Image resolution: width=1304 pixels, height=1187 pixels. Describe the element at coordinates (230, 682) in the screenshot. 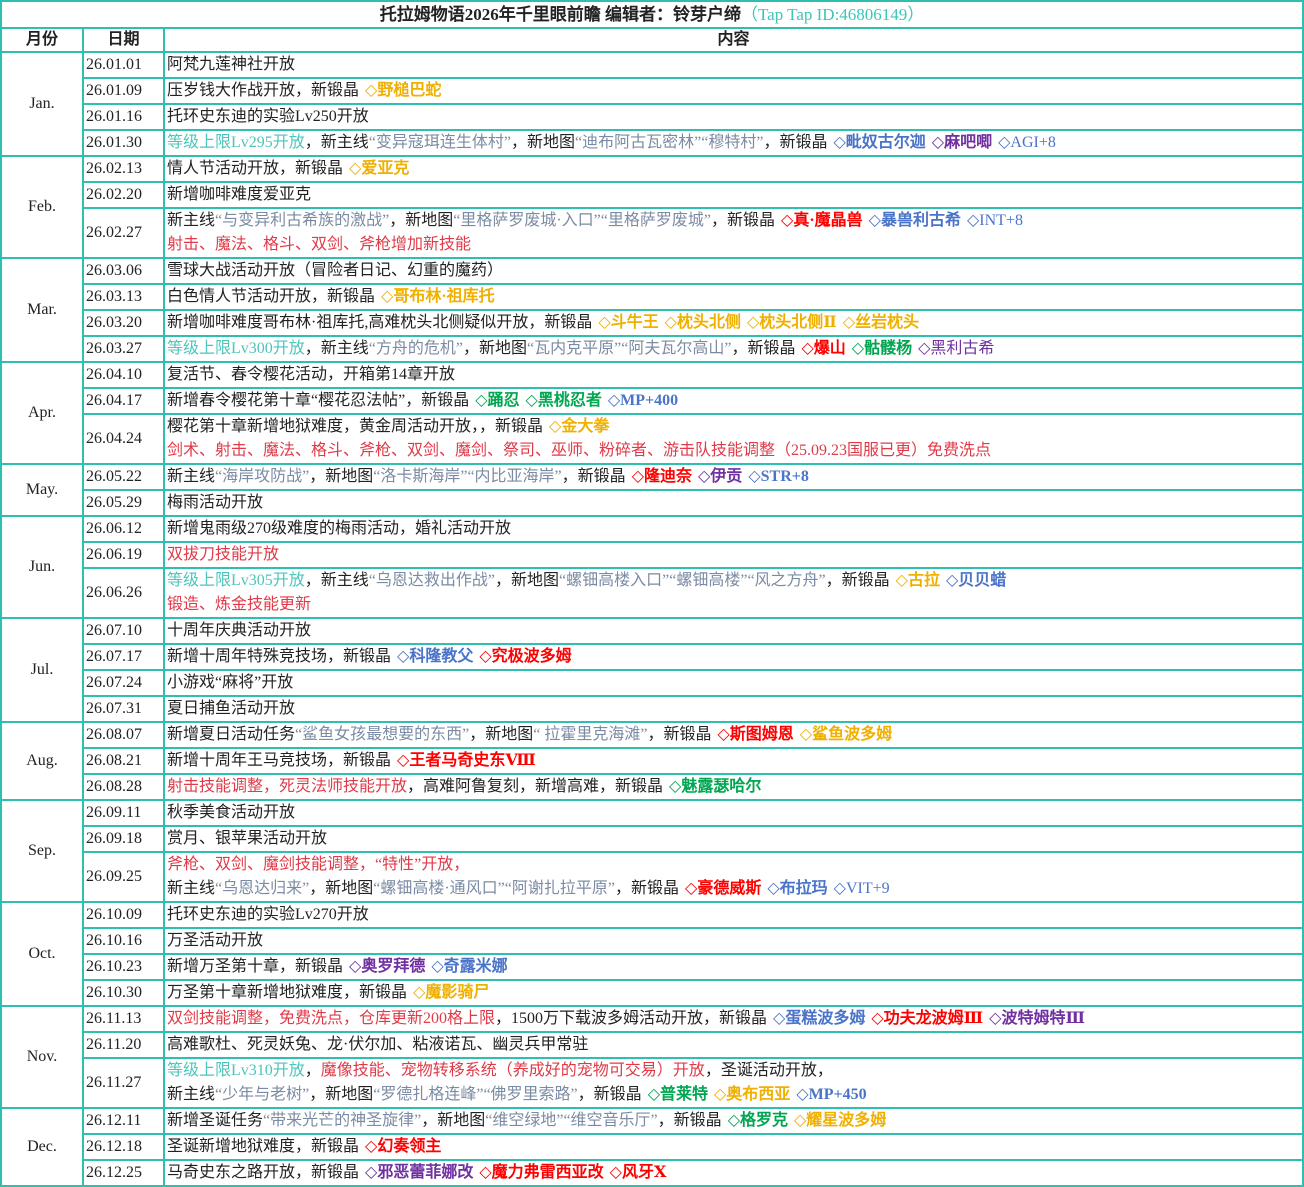

I see `content-text: 小游戏“麻将”开放` at that location.